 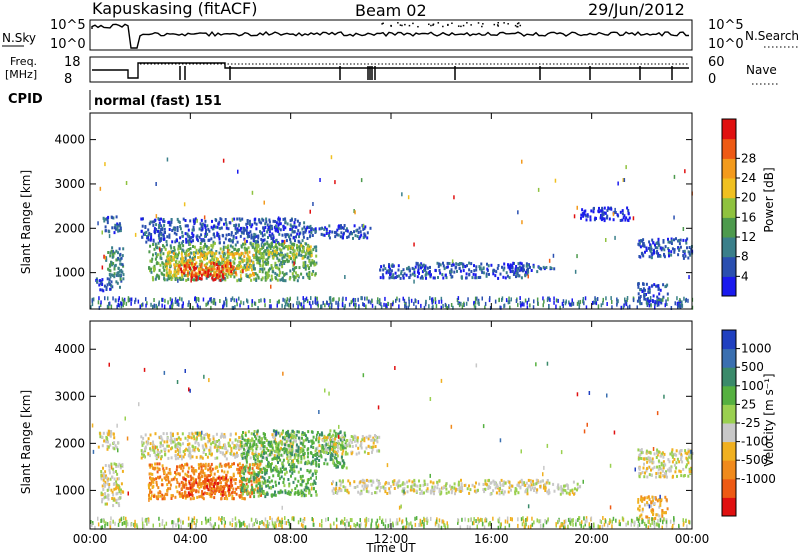 What do you see at coordinates (223, 231) in the screenshot?
I see `power-echo-region` at bounding box center [223, 231].